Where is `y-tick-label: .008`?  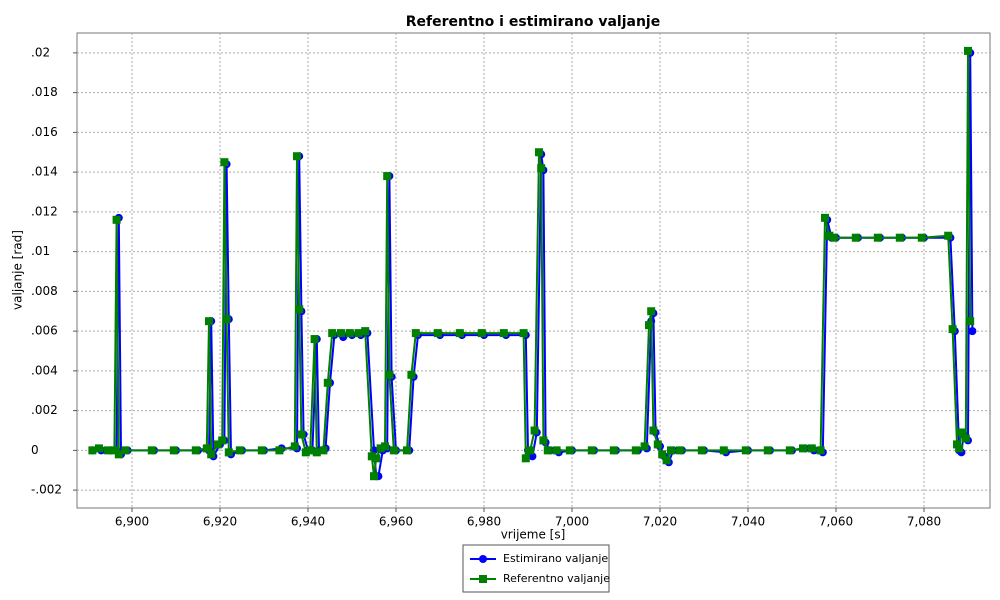 y-tick-label: .008 is located at coordinates (44, 291).